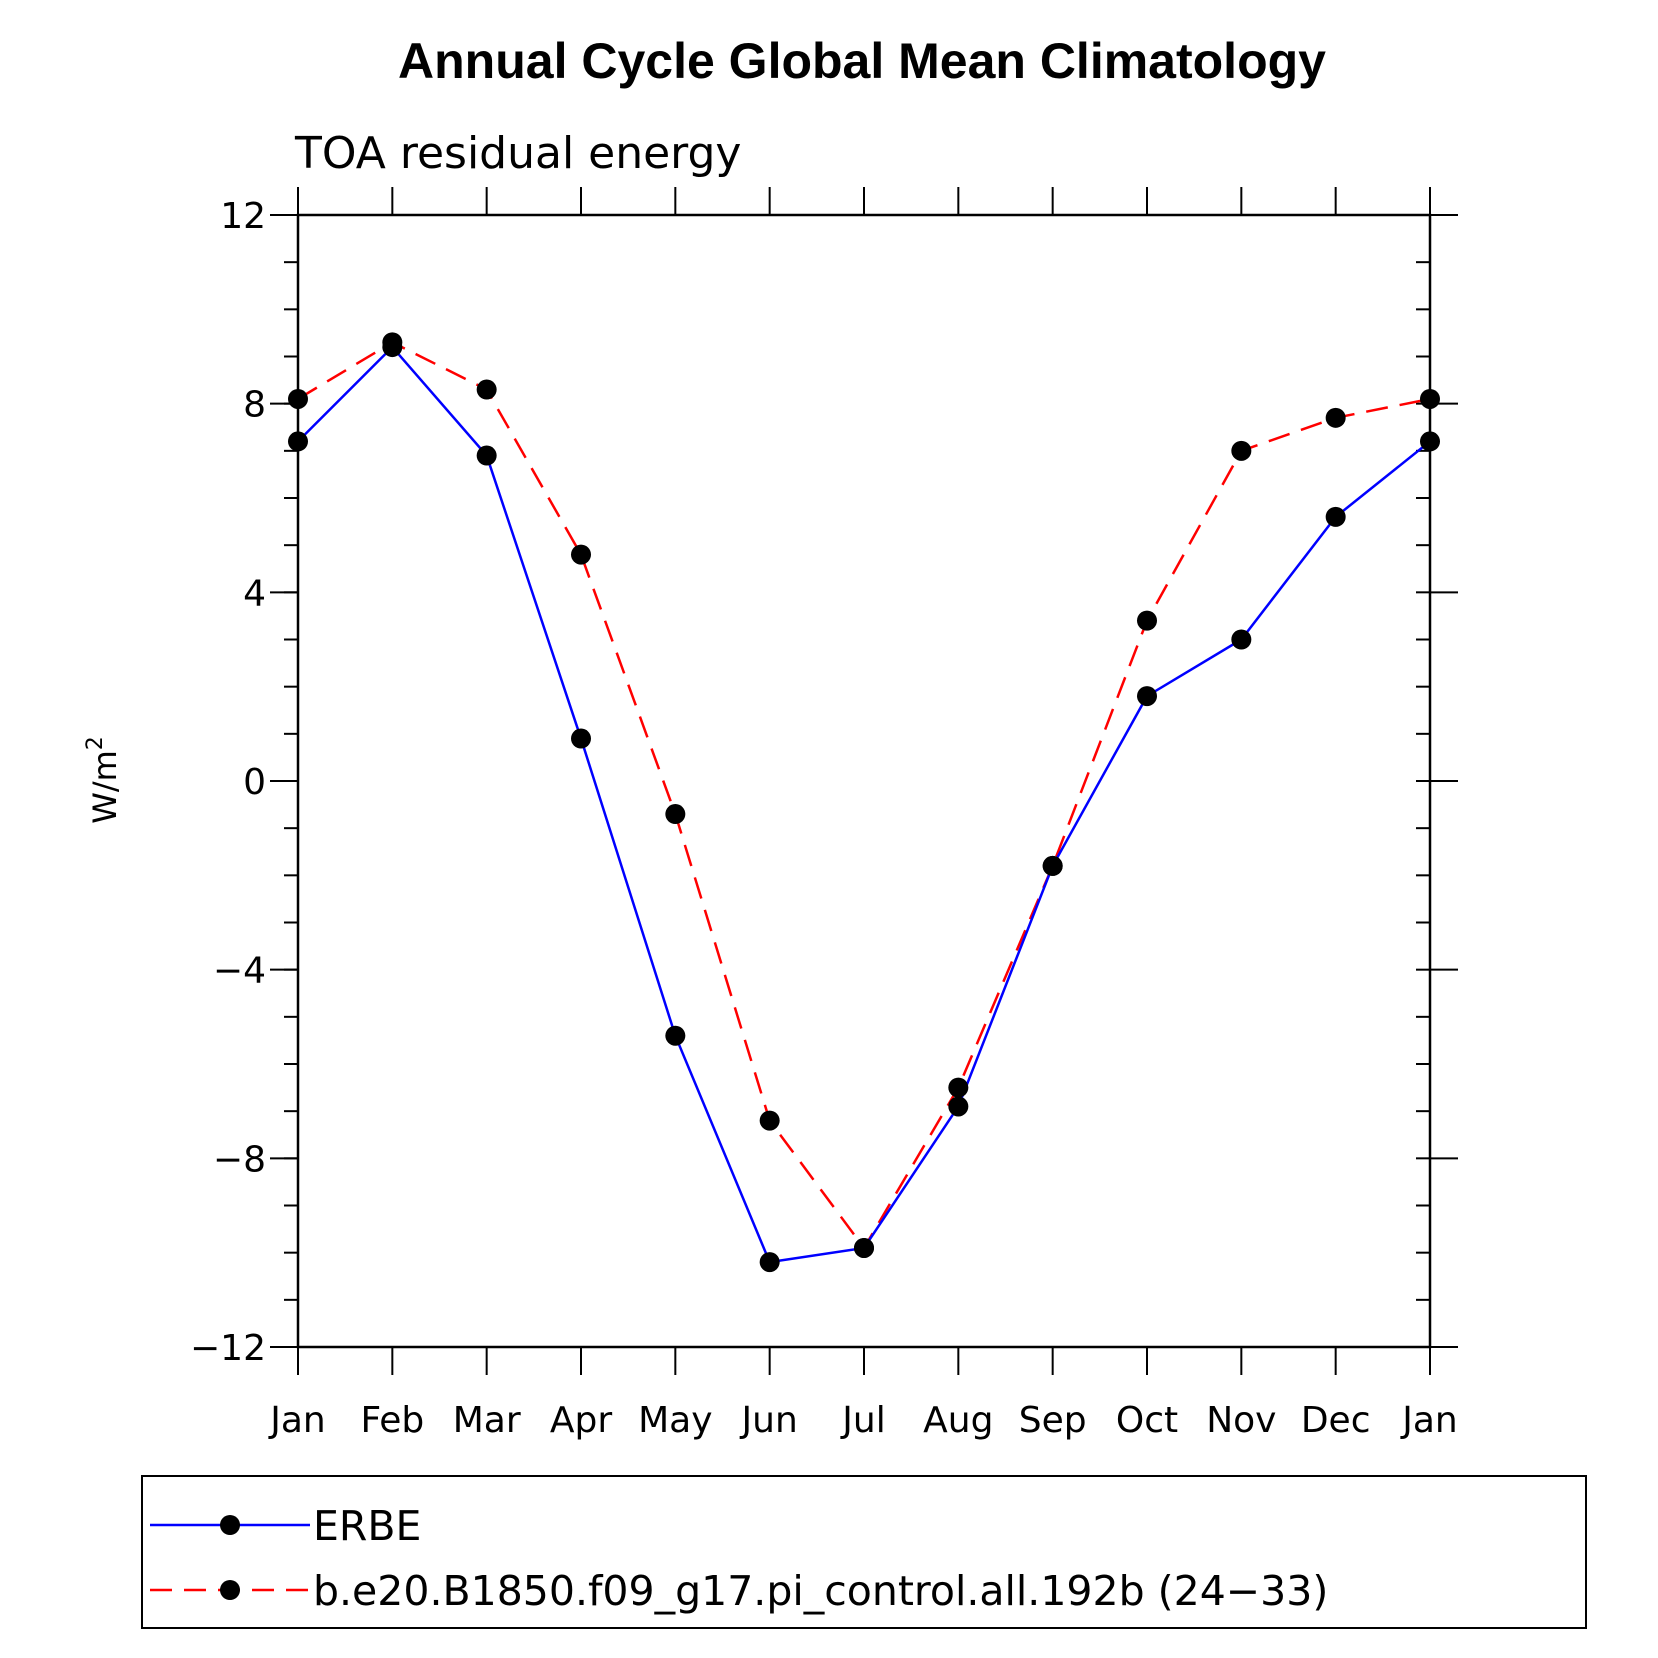  Describe the element at coordinates (487, 1420) in the screenshot. I see `x-tick-label: Mar` at that location.